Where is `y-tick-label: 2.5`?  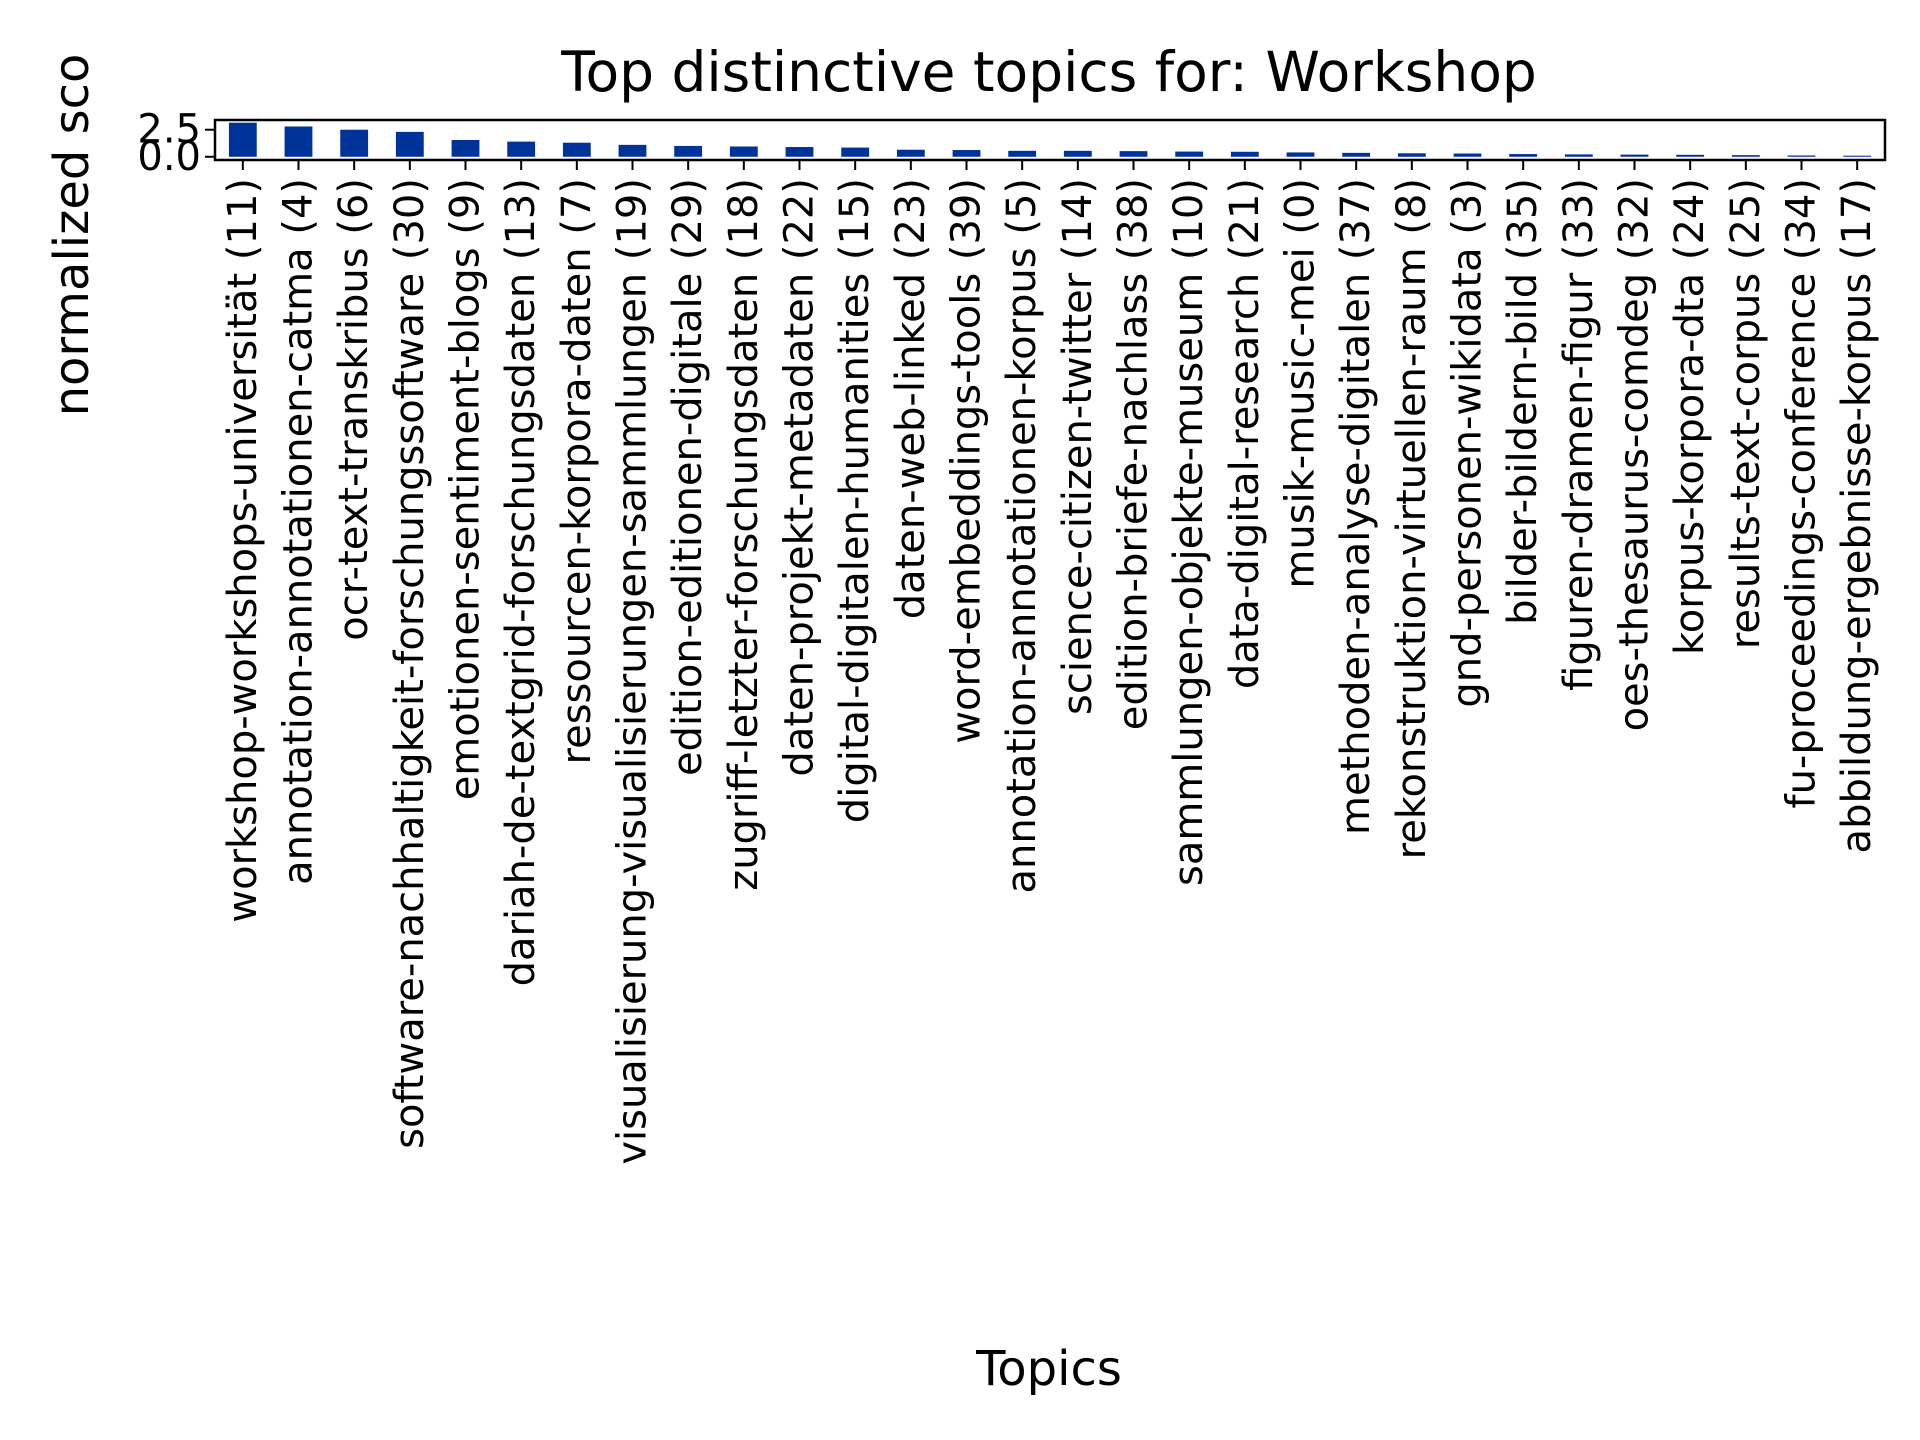 y-tick-label: 2.5 is located at coordinates (169, 130).